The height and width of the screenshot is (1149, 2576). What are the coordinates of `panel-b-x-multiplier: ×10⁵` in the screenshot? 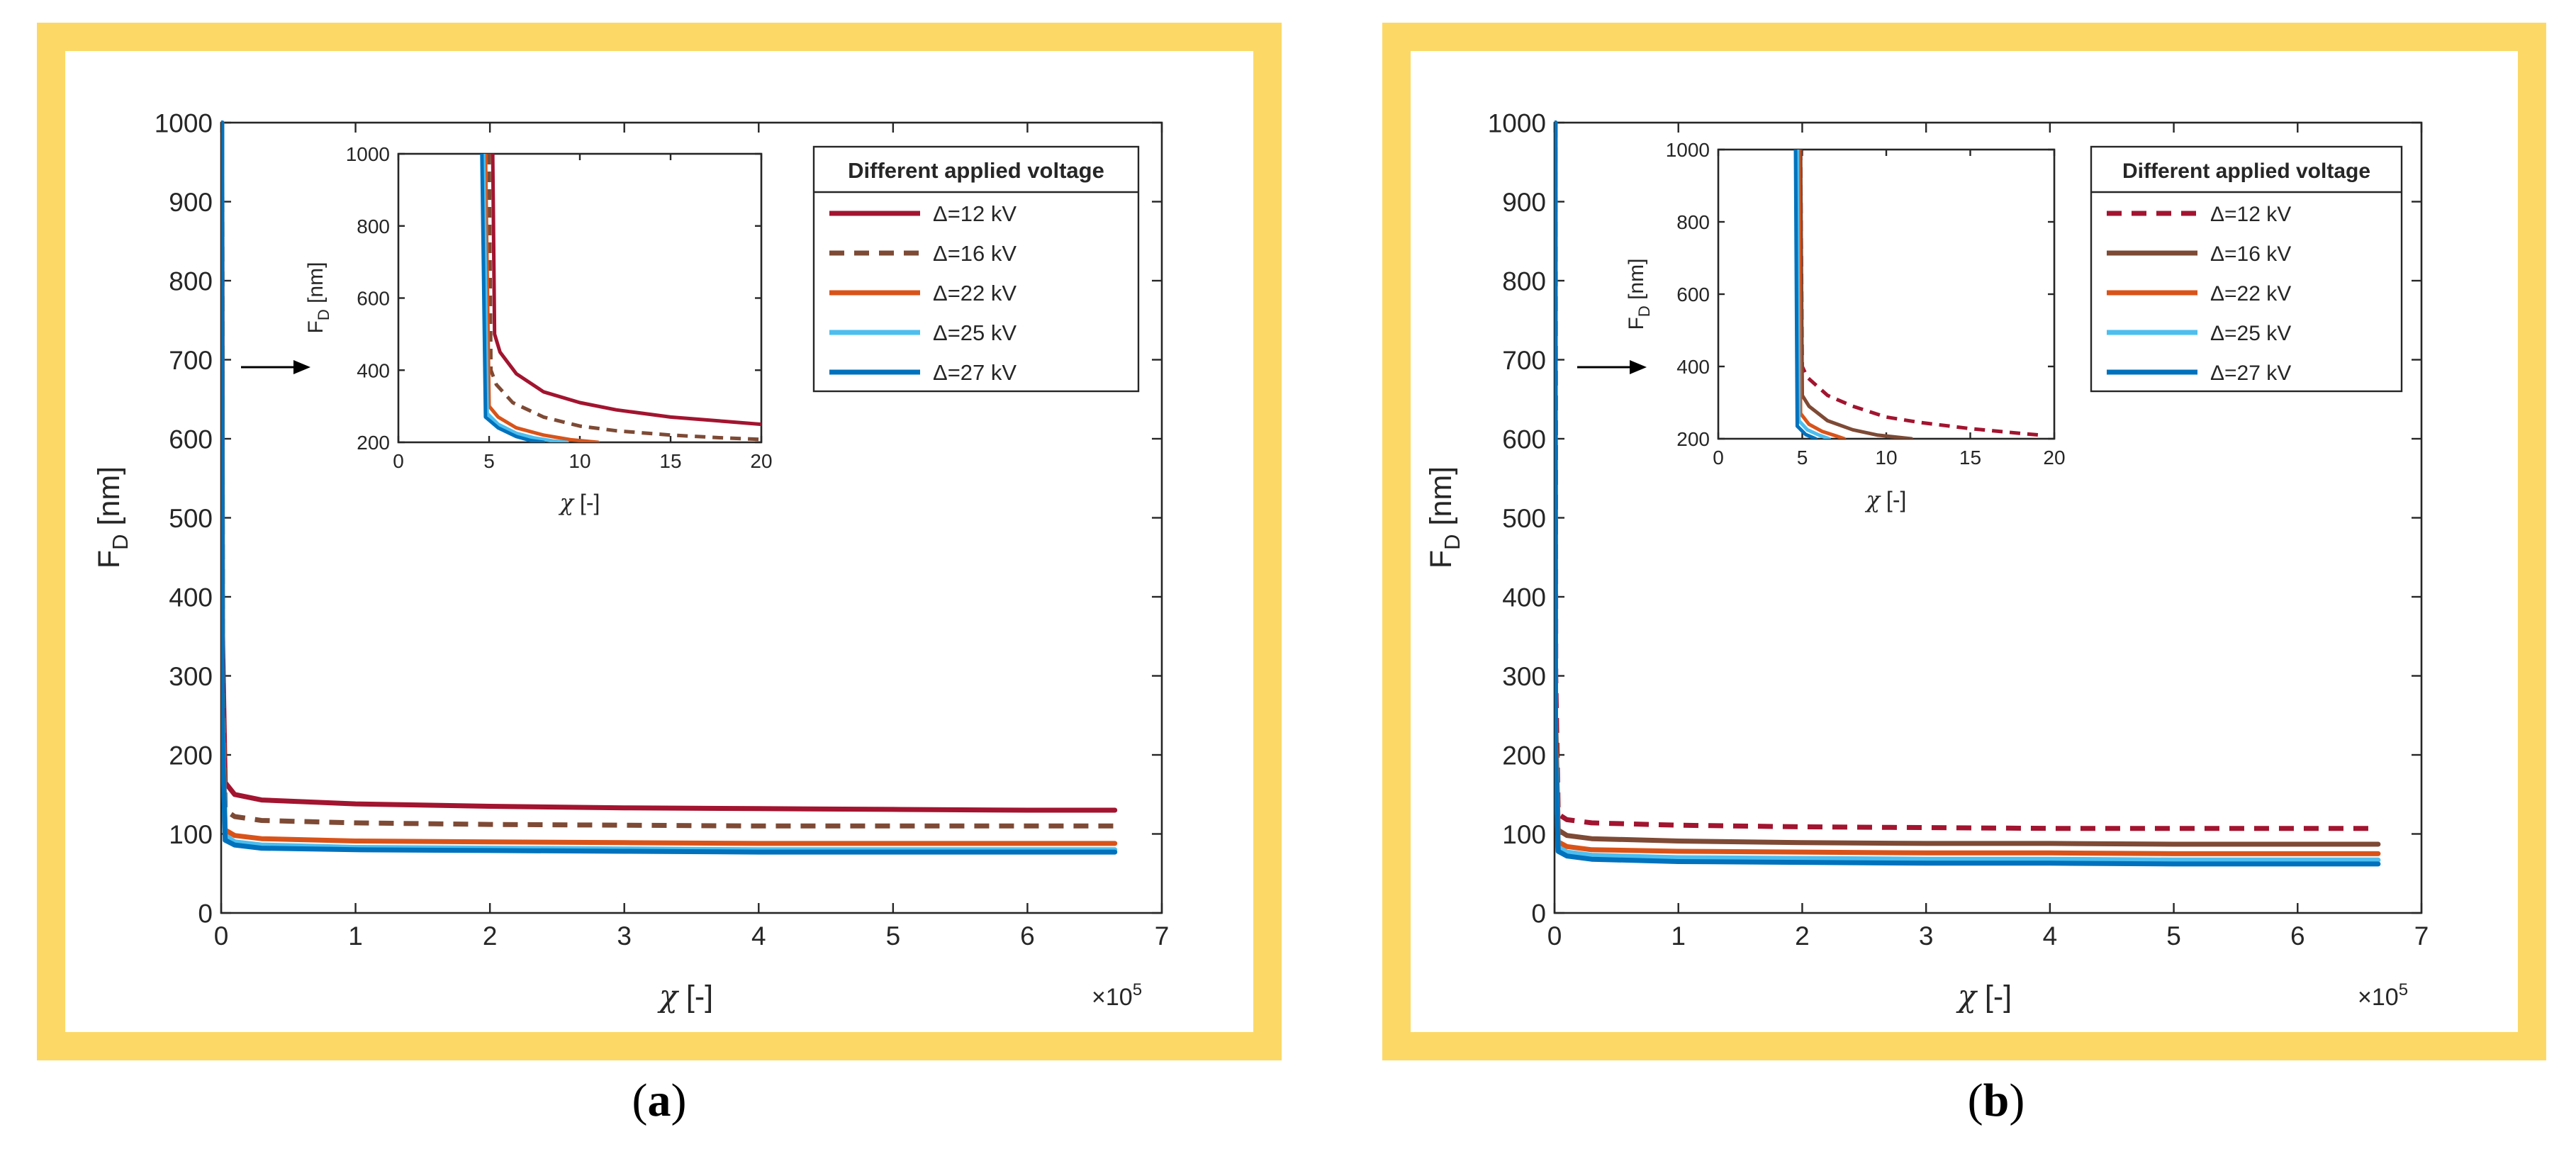 It's located at (2383, 995).